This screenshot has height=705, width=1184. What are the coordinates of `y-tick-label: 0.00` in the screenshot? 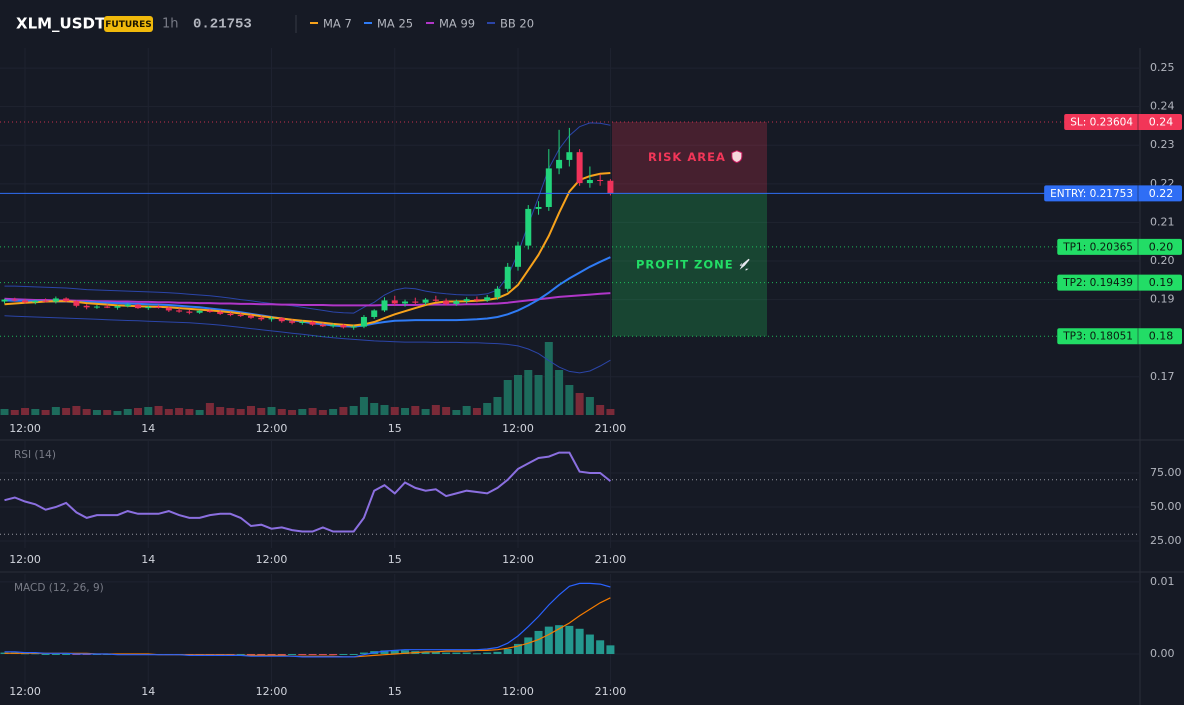 It's located at (1162, 653).